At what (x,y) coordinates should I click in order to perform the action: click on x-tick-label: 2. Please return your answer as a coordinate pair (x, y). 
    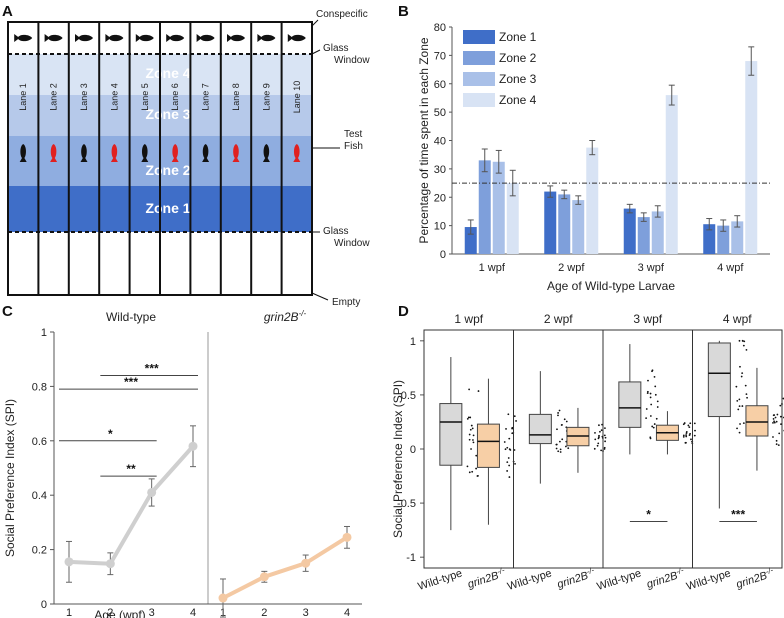
    Looking at the image, I should click on (110, 612).